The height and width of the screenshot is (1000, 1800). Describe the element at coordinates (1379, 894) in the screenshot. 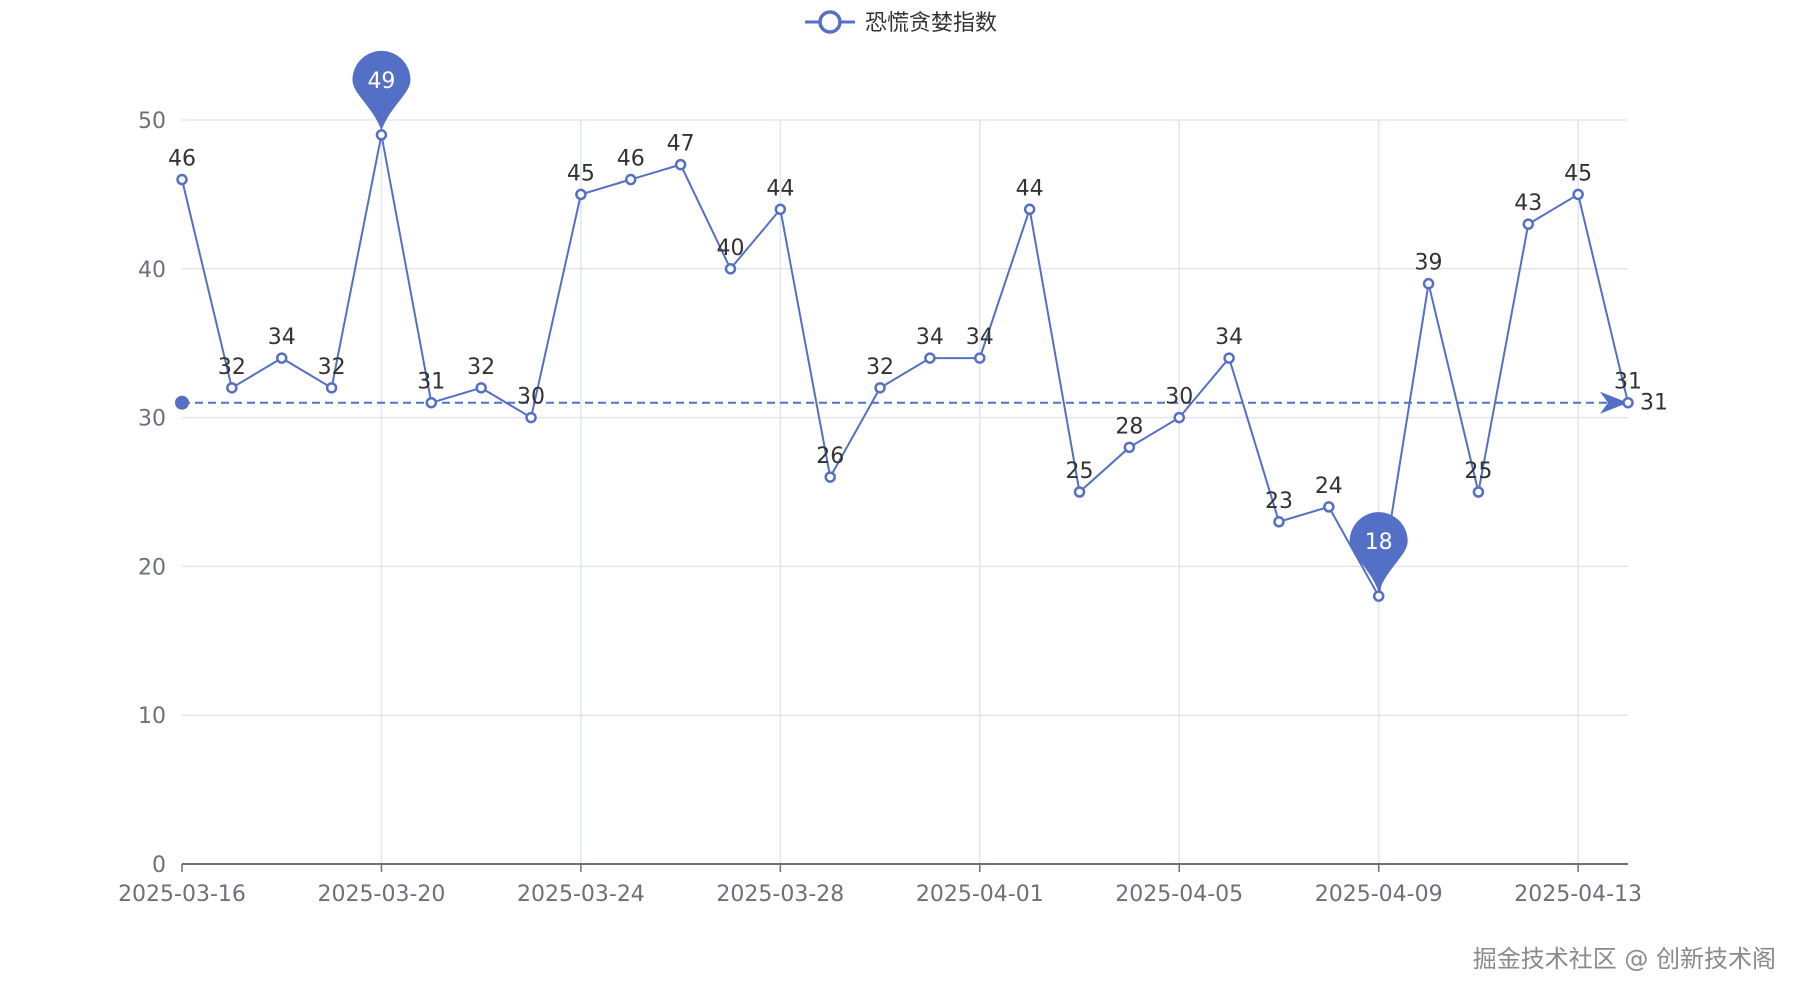

I see `x-tick-label: 2025-04-09` at that location.